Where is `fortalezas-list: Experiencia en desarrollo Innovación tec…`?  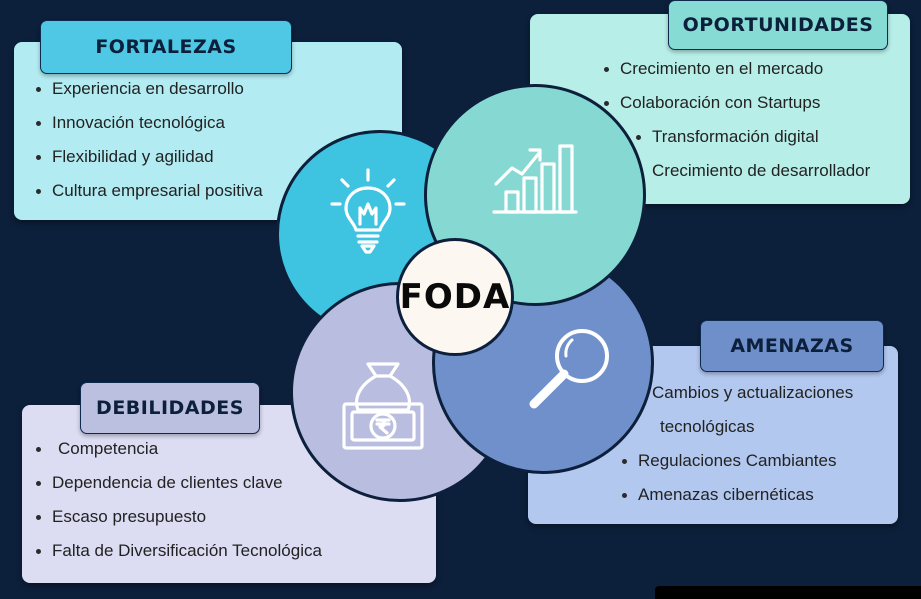 fortalezas-list: Experiencia en desarrollo Innovación tec… is located at coordinates (148, 140).